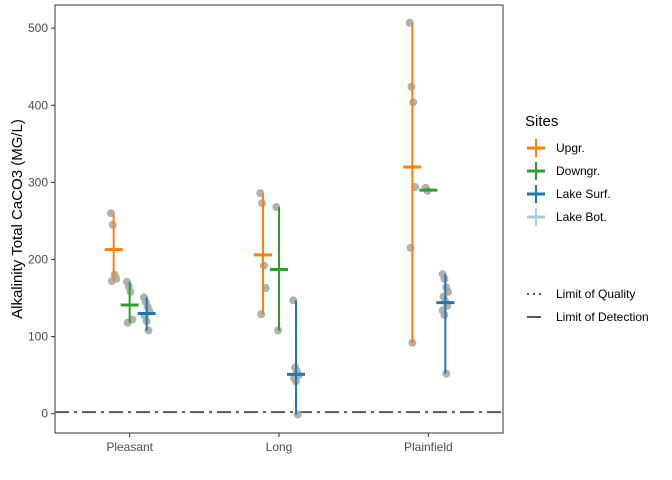  Describe the element at coordinates (129, 447) in the screenshot. I see `x-tick-label: Pleasant` at that location.